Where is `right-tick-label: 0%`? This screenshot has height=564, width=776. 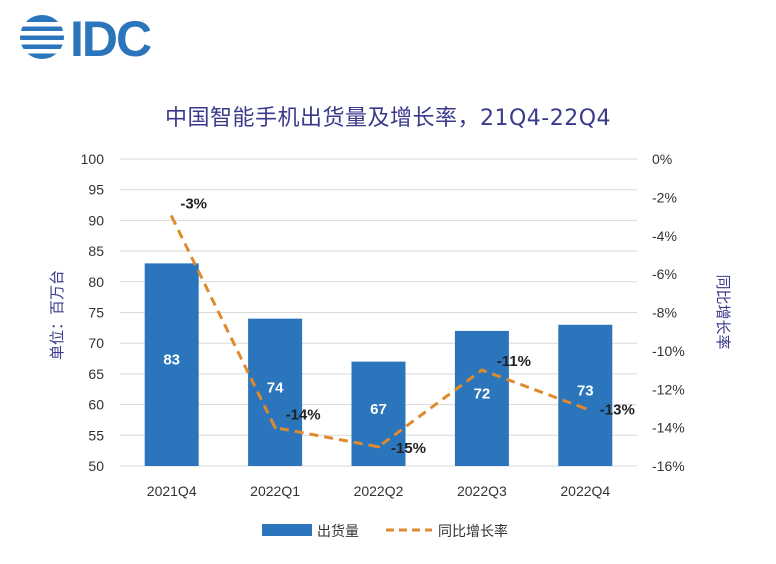 right-tick-label: 0% is located at coordinates (662, 159).